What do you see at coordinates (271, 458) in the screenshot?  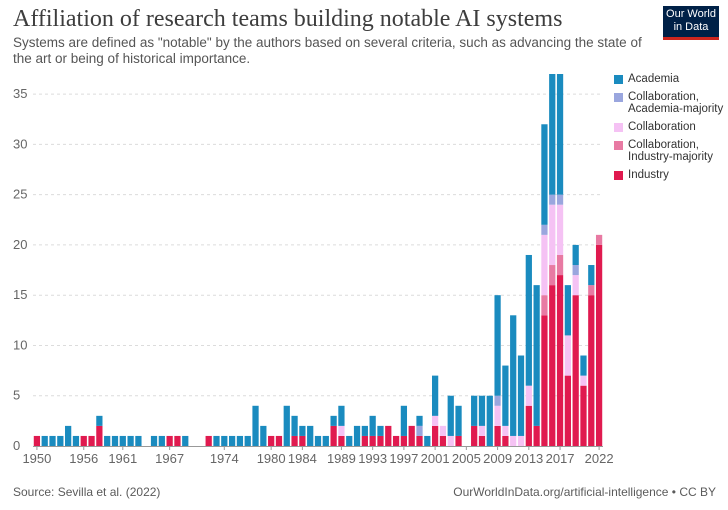 I see `x-tick-label: 1980` at bounding box center [271, 458].